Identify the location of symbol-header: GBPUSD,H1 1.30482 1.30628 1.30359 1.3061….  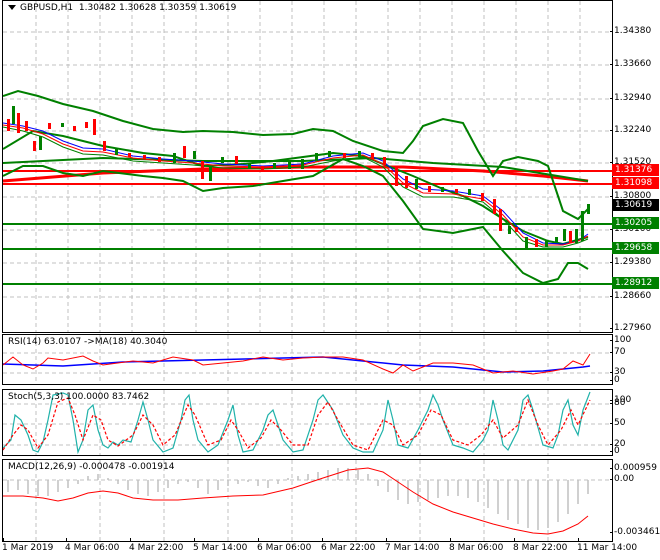
(122, 8).